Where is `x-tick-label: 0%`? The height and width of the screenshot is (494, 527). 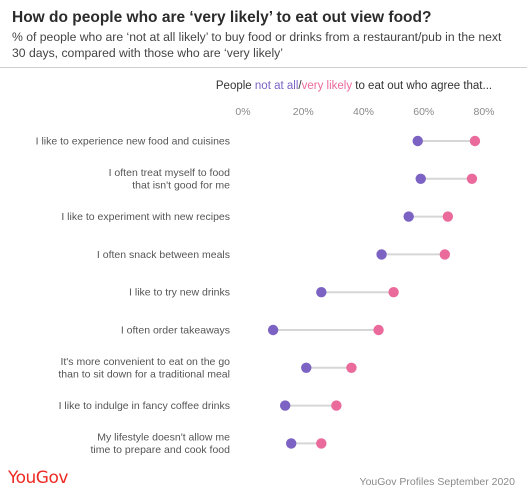 x-tick-label: 0% is located at coordinates (242, 112).